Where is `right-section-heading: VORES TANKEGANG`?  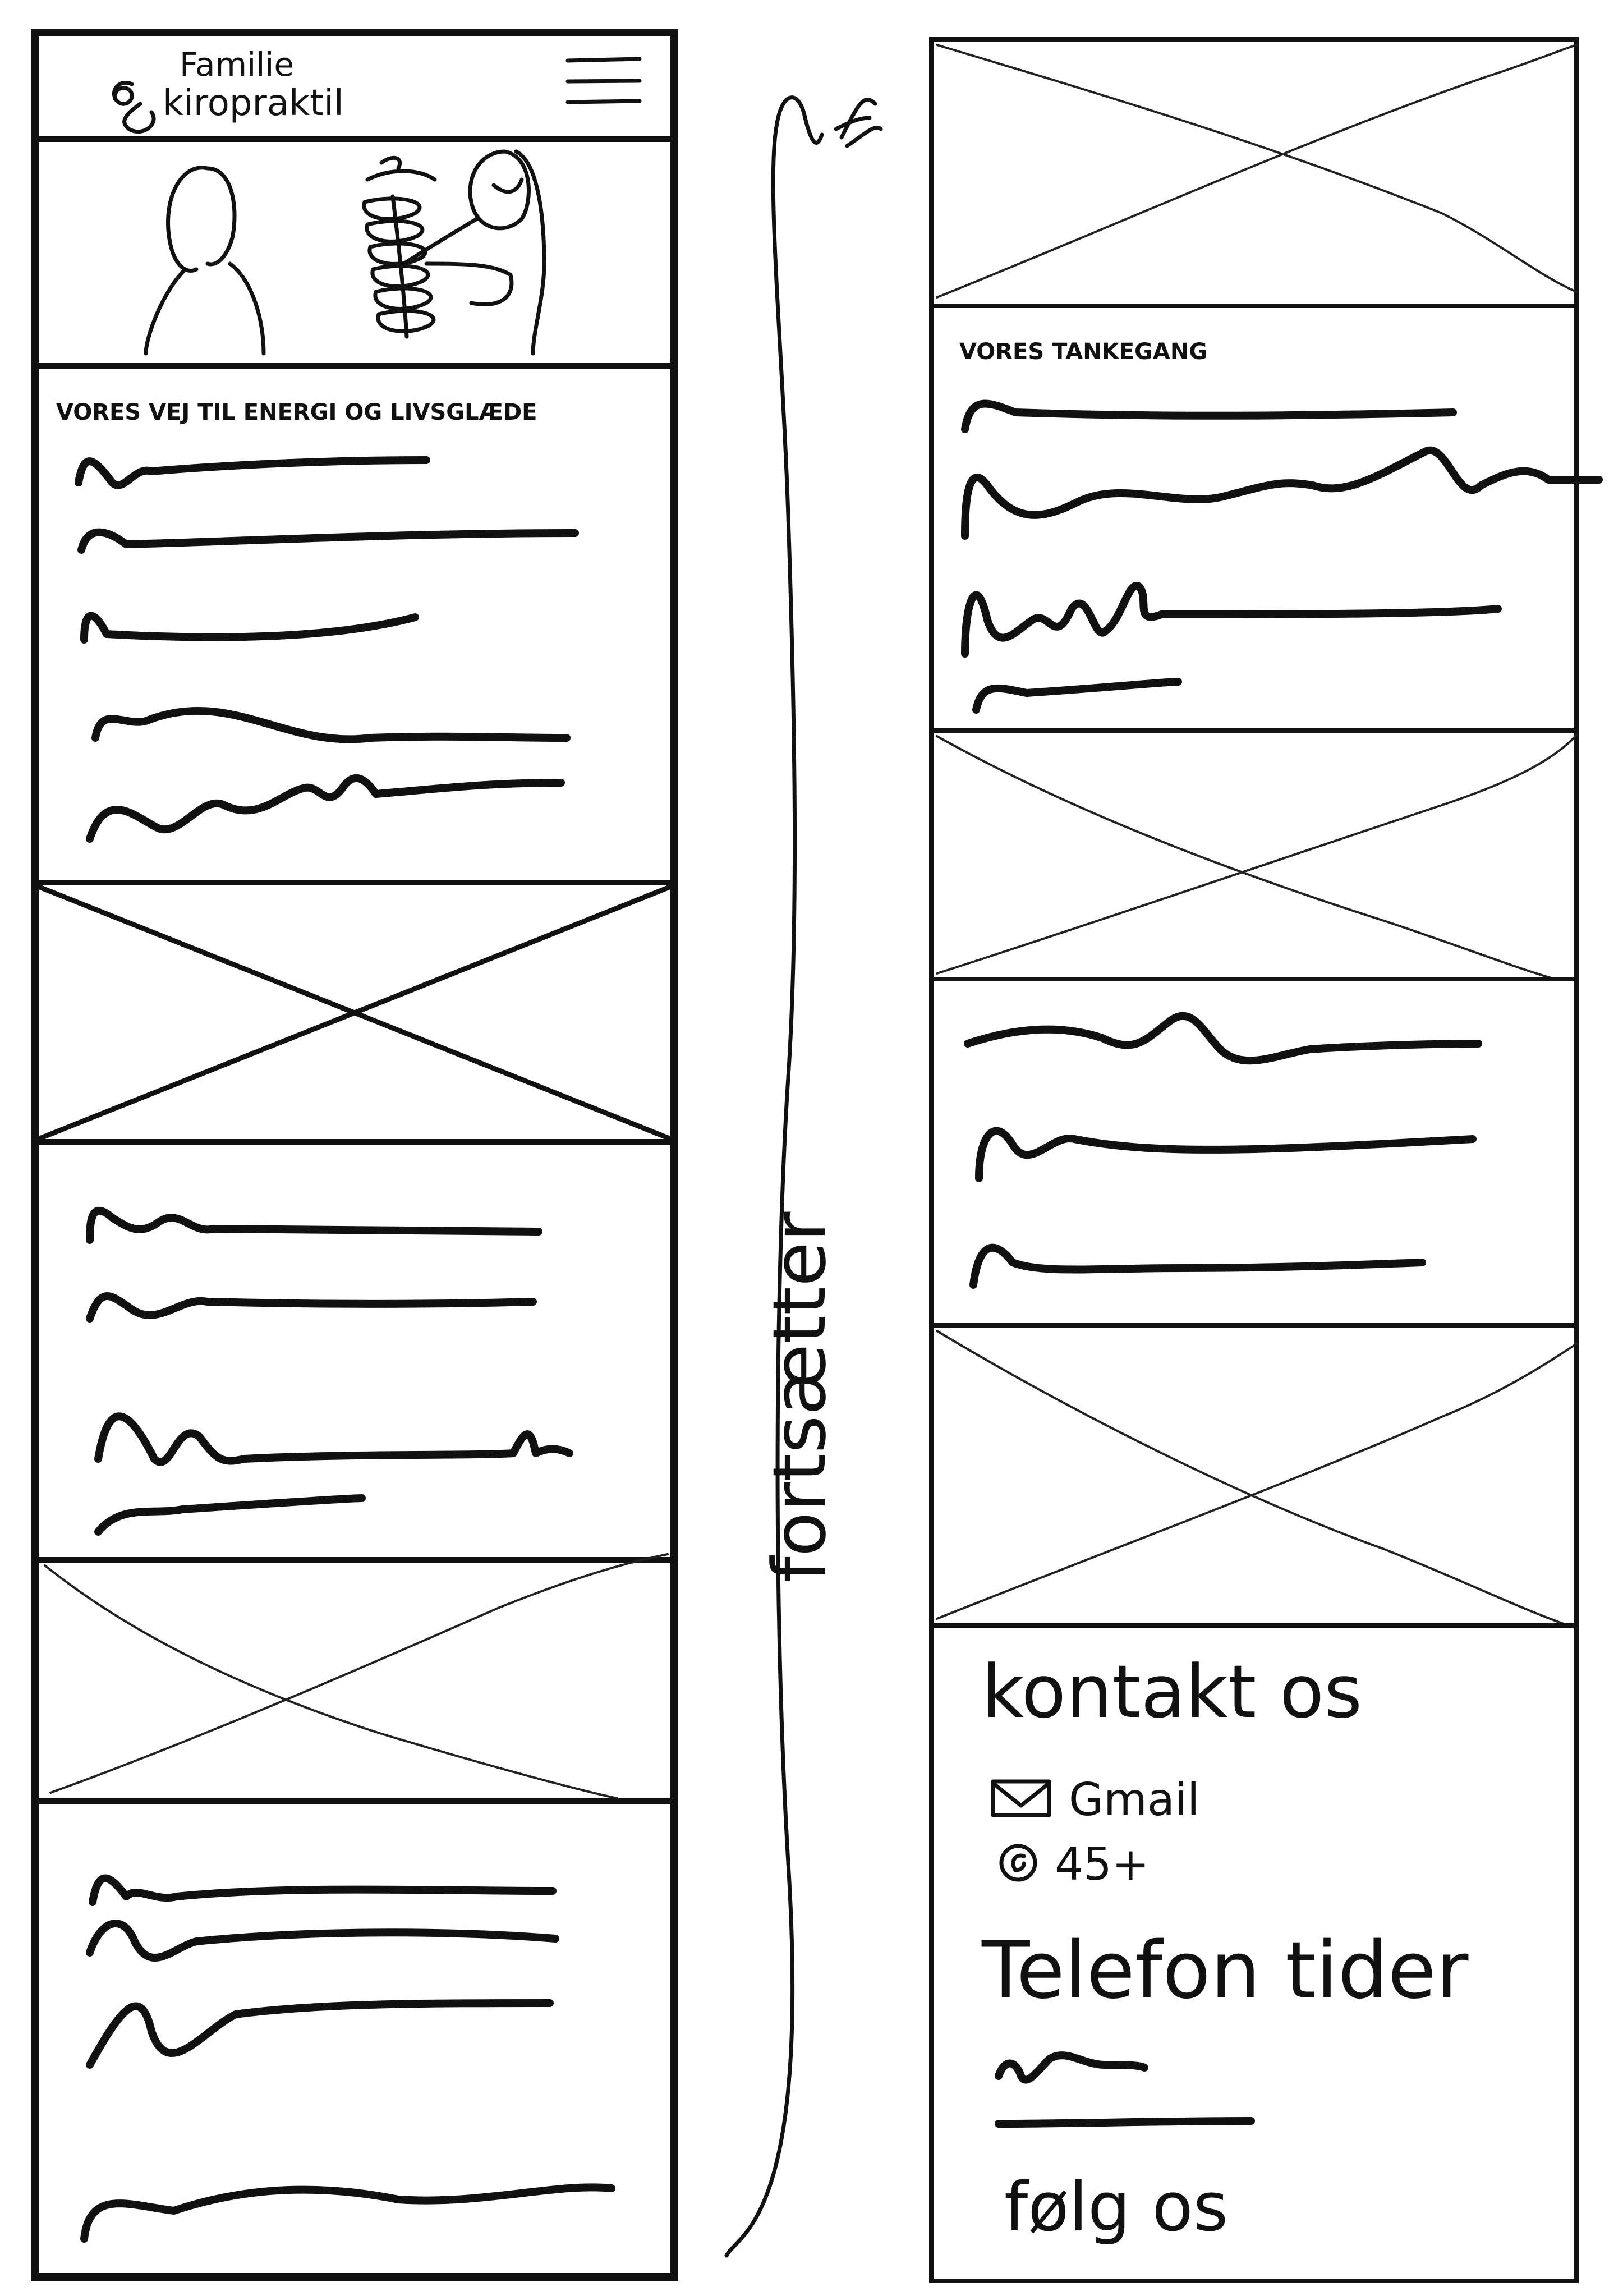
right-section-heading: VORES TANKEGANG is located at coordinates (1083, 352).